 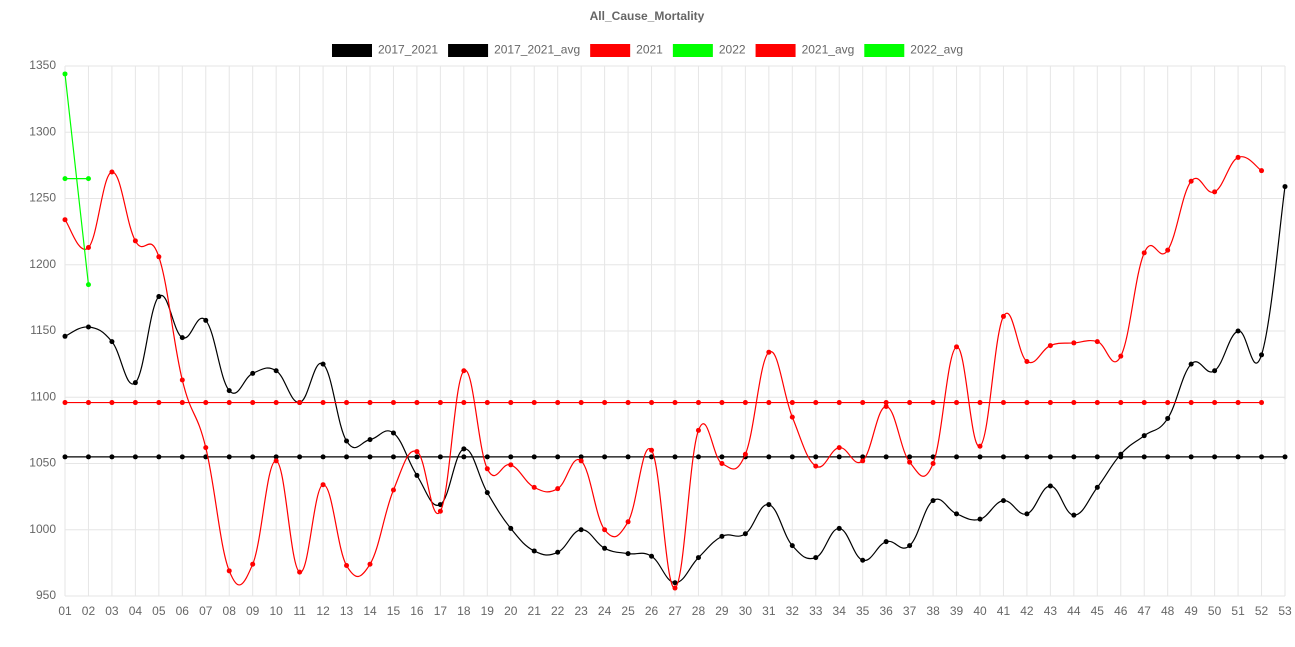 I want to click on x-tick-label: 15, so click(x=394, y=611).